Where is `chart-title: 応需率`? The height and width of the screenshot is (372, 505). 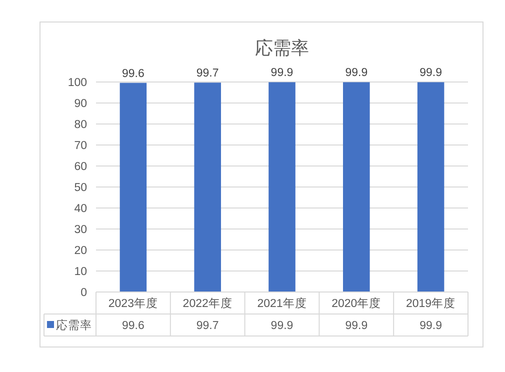
chart-title: 応需率 is located at coordinates (282, 48).